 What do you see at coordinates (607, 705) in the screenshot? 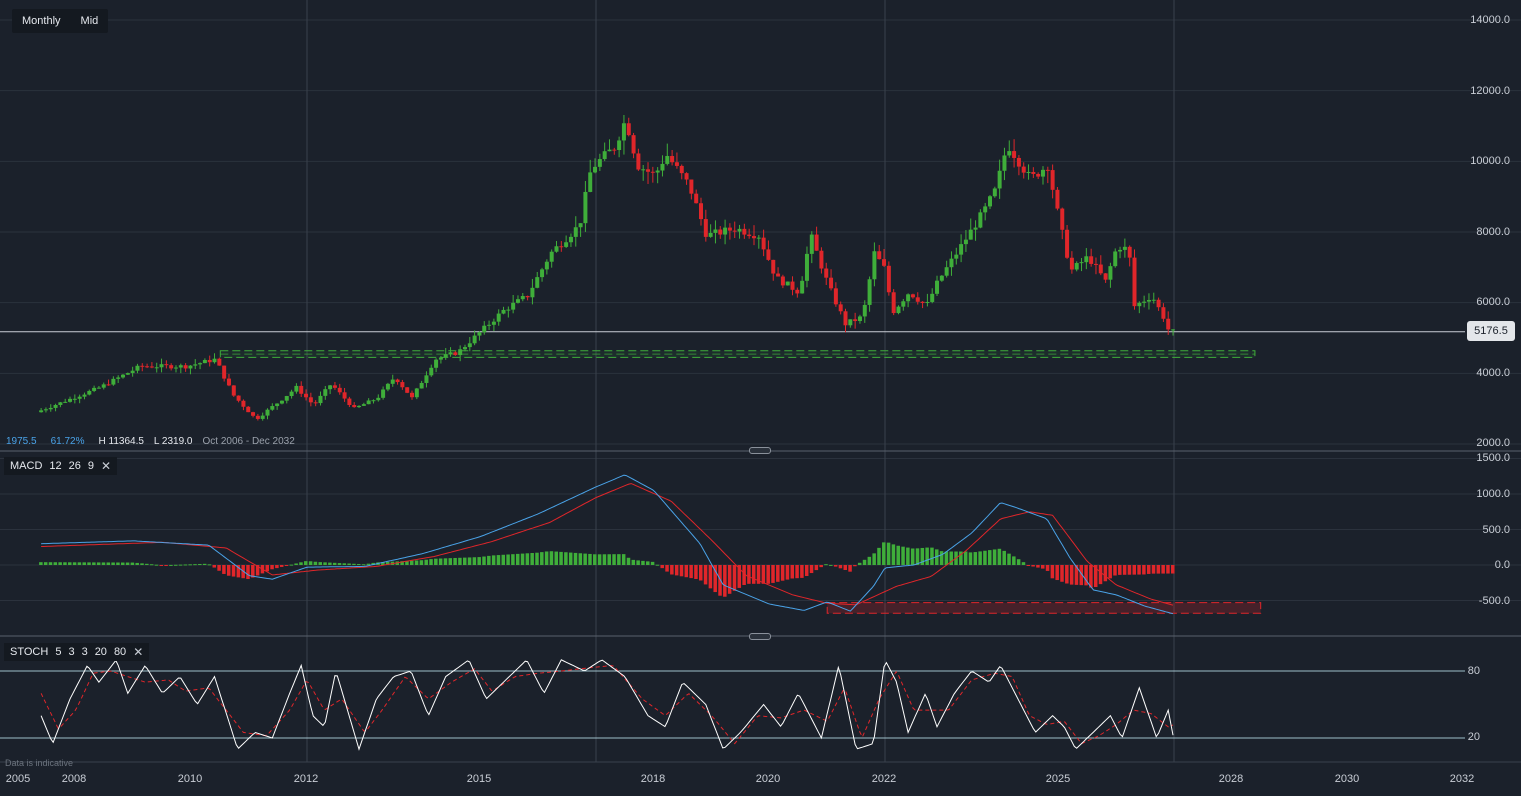
I see `stoch-d-line` at bounding box center [607, 705].